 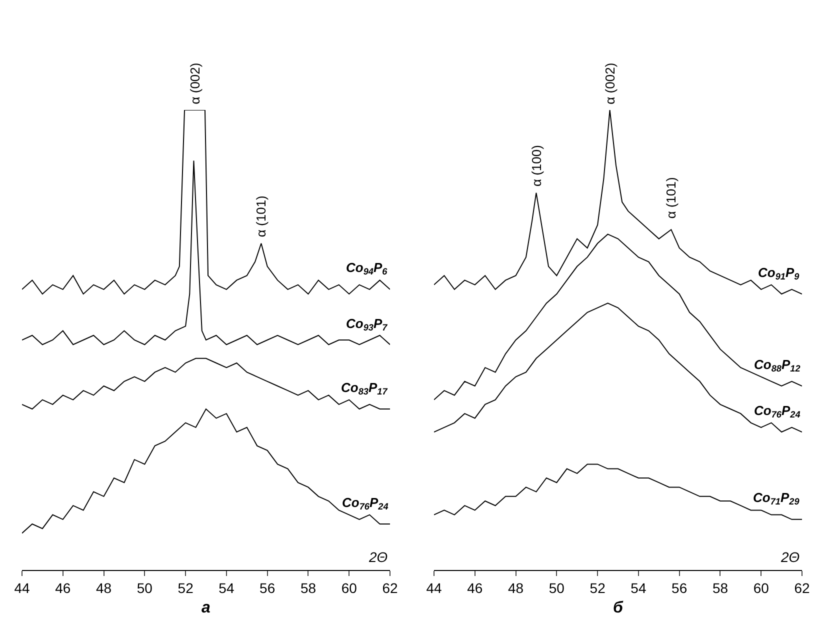 I want to click on series-label: Co$_{83}$P$_{17}$, so click(x=364, y=388).